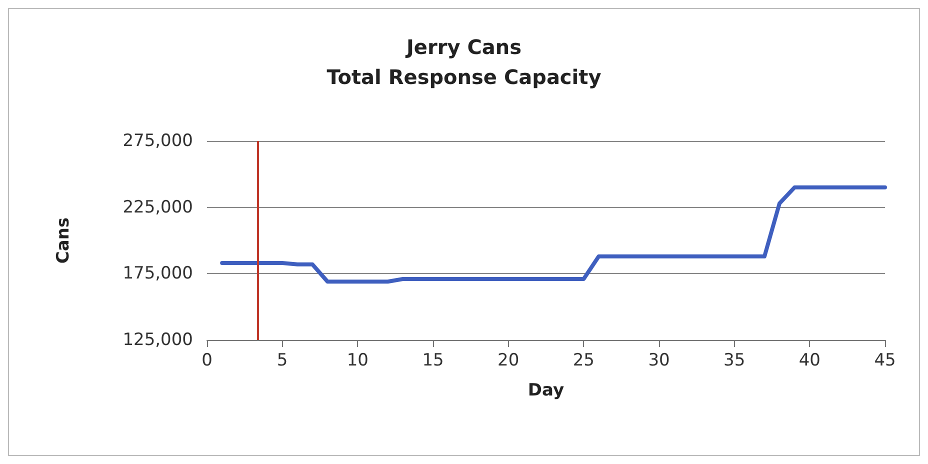 Image resolution: width=928 pixels, height=464 pixels. I want to click on x-tick-label: 0, so click(207, 360).